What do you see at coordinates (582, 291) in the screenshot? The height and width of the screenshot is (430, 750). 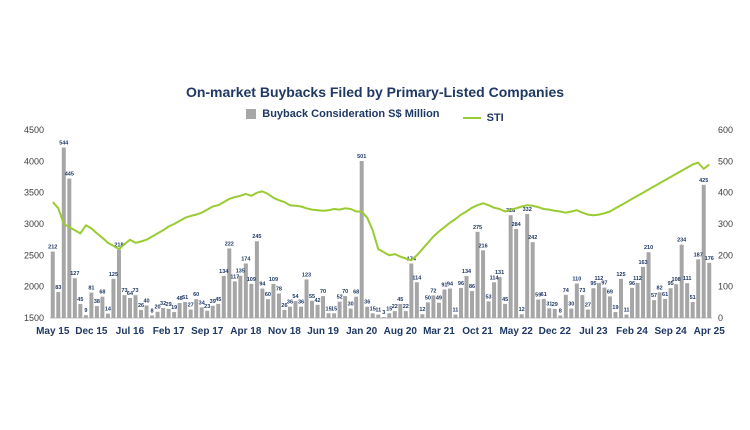 I see `data-label: 73` at bounding box center [582, 291].